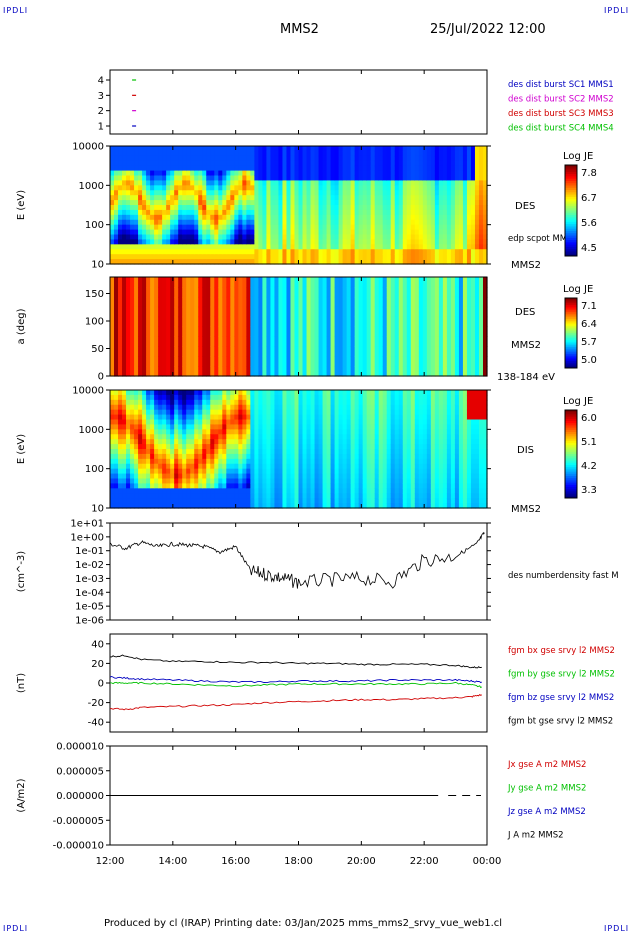 The image size is (630, 934). Describe the element at coordinates (589, 324) in the screenshot. I see `des-pitch-colorbar-label: 6.4` at that location.